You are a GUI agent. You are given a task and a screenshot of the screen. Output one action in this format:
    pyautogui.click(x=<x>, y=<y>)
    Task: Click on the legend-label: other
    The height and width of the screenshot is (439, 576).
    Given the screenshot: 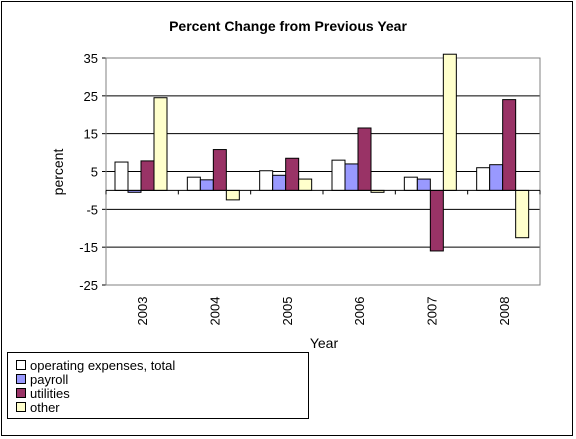 What is the action you would take?
    pyautogui.click(x=45, y=407)
    